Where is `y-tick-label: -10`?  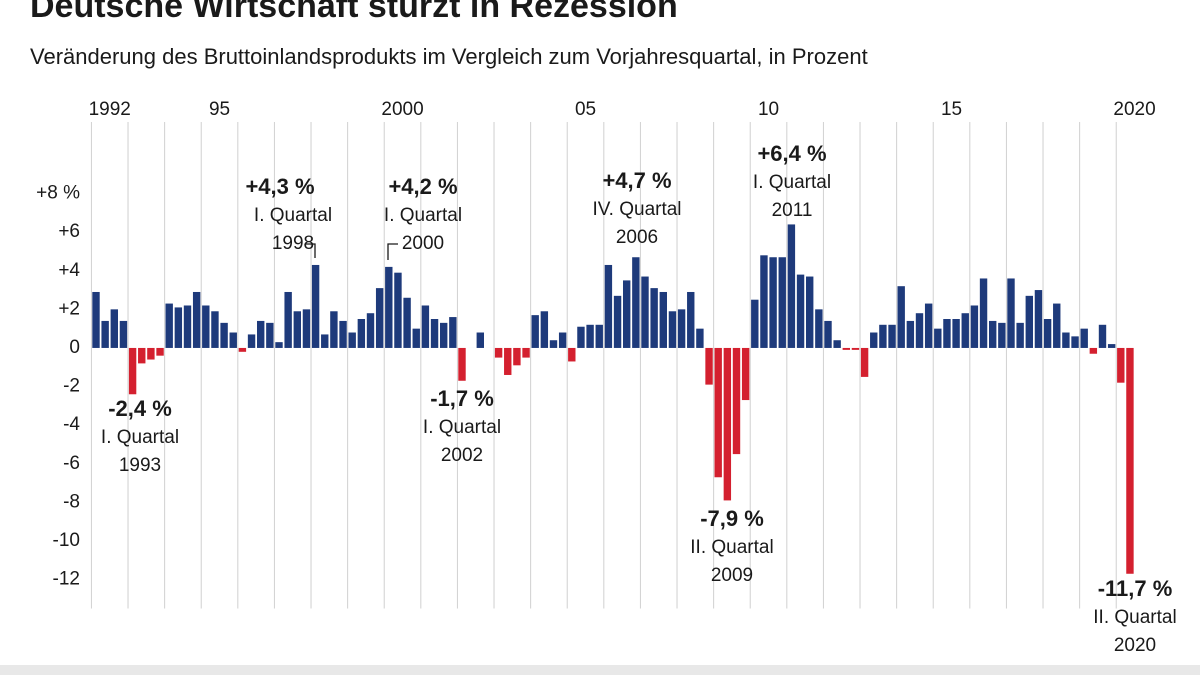 y-tick-label: -10 is located at coordinates (66, 540).